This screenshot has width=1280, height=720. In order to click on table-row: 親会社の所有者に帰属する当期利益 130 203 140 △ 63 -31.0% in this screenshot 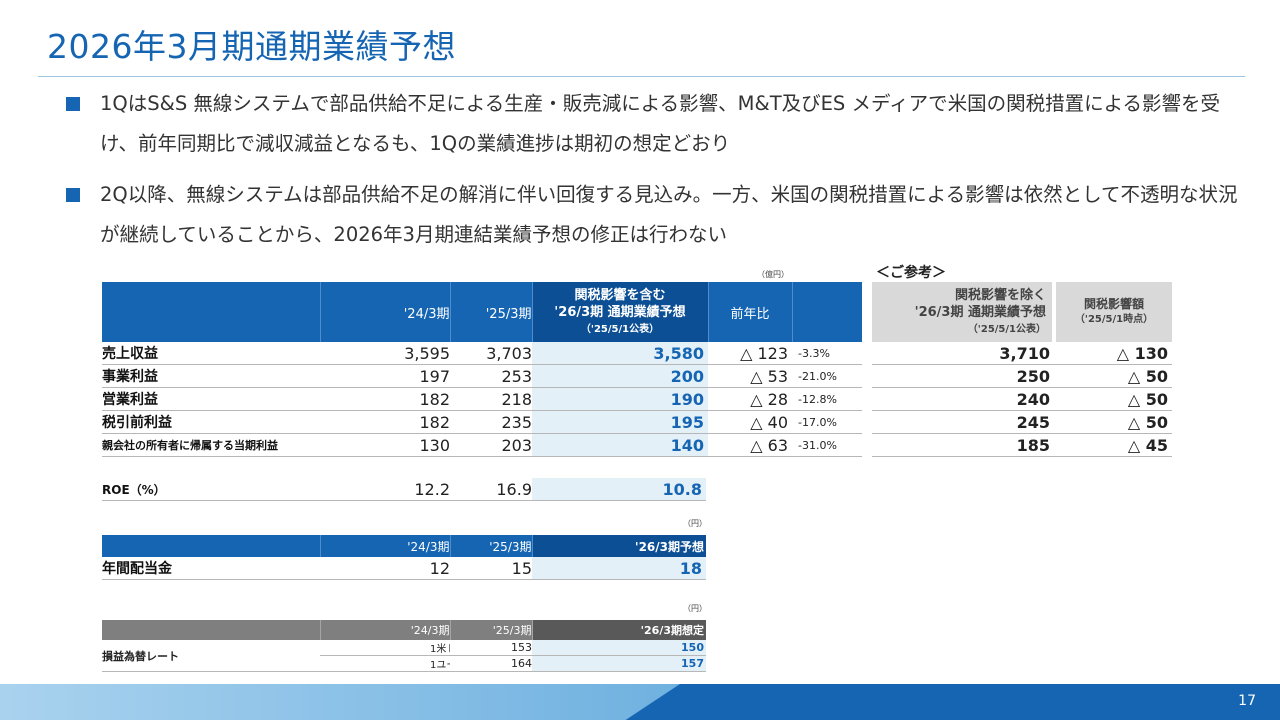, I will do `click(482, 445)`.